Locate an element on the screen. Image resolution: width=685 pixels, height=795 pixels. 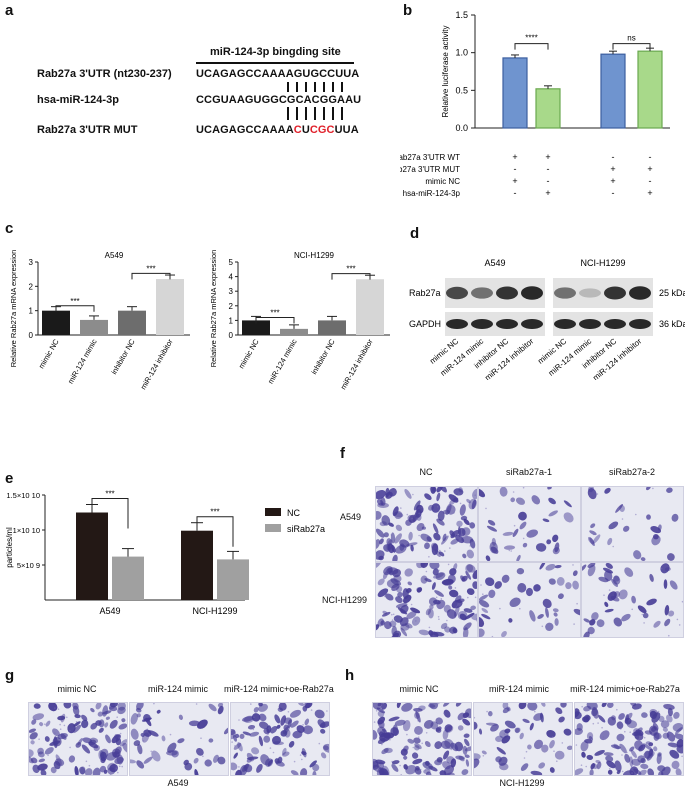
utr-mut-seq-part3: UUA is located at coordinates (346, 130).